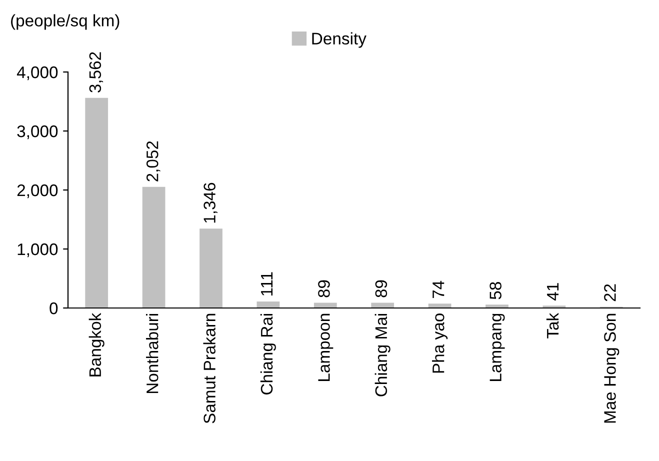 Image resolution: width=659 pixels, height=461 pixels. What do you see at coordinates (267, 284) in the screenshot?
I see `data-label: 111` at bounding box center [267, 284].